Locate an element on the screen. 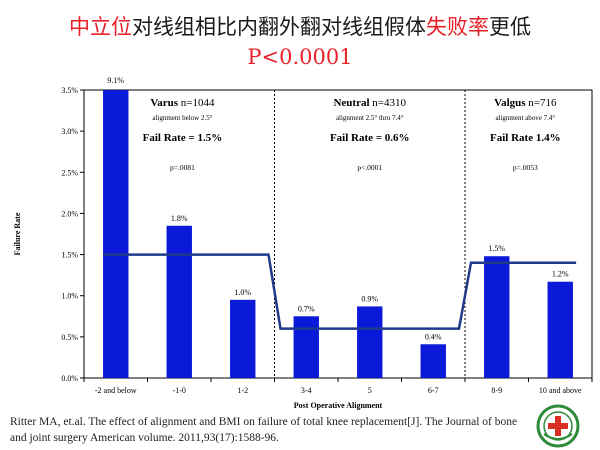 The height and width of the screenshot is (450, 600). x-tick-label: 6-7 is located at coordinates (433, 390).